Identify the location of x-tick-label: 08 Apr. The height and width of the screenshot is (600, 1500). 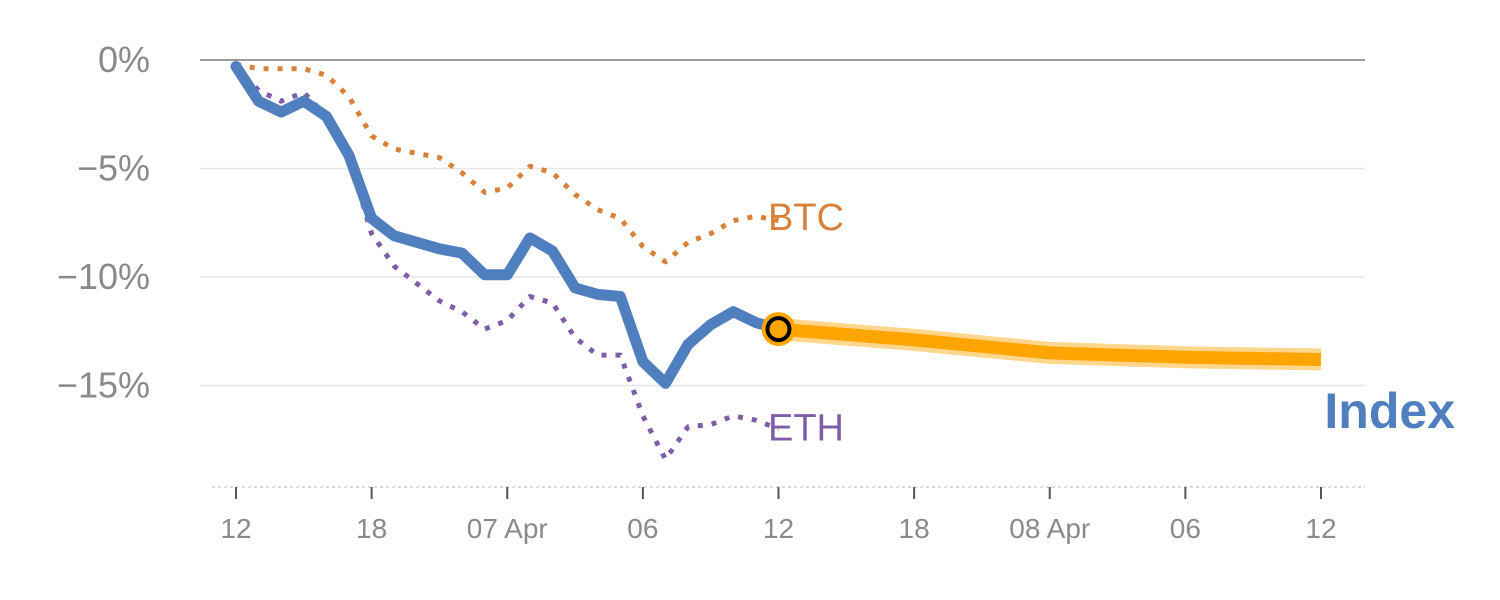
(1049, 528).